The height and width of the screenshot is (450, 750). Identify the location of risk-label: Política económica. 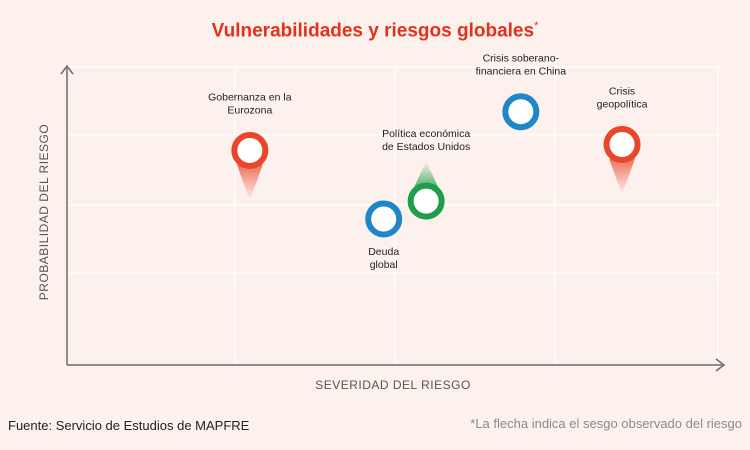
(426, 134).